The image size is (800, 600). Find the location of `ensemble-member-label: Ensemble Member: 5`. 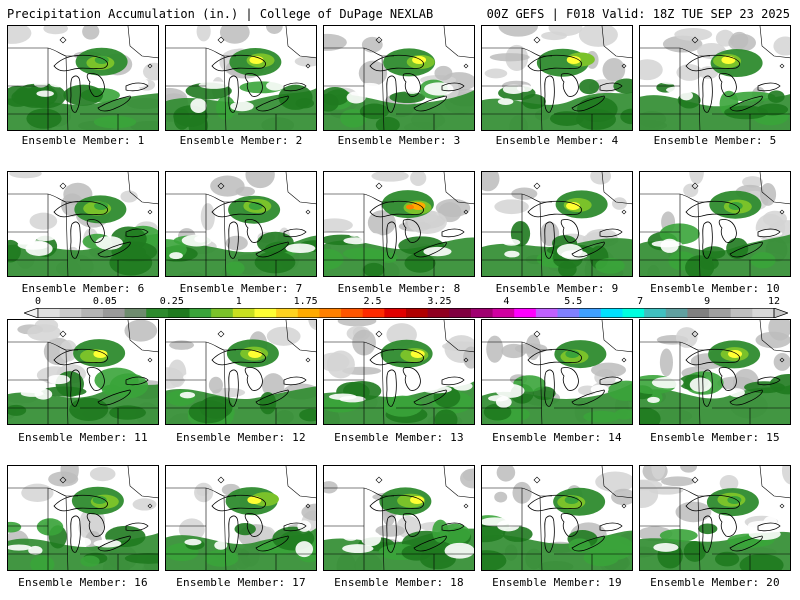

ensemble-member-label: Ensemble Member: 5 is located at coordinates (715, 140).